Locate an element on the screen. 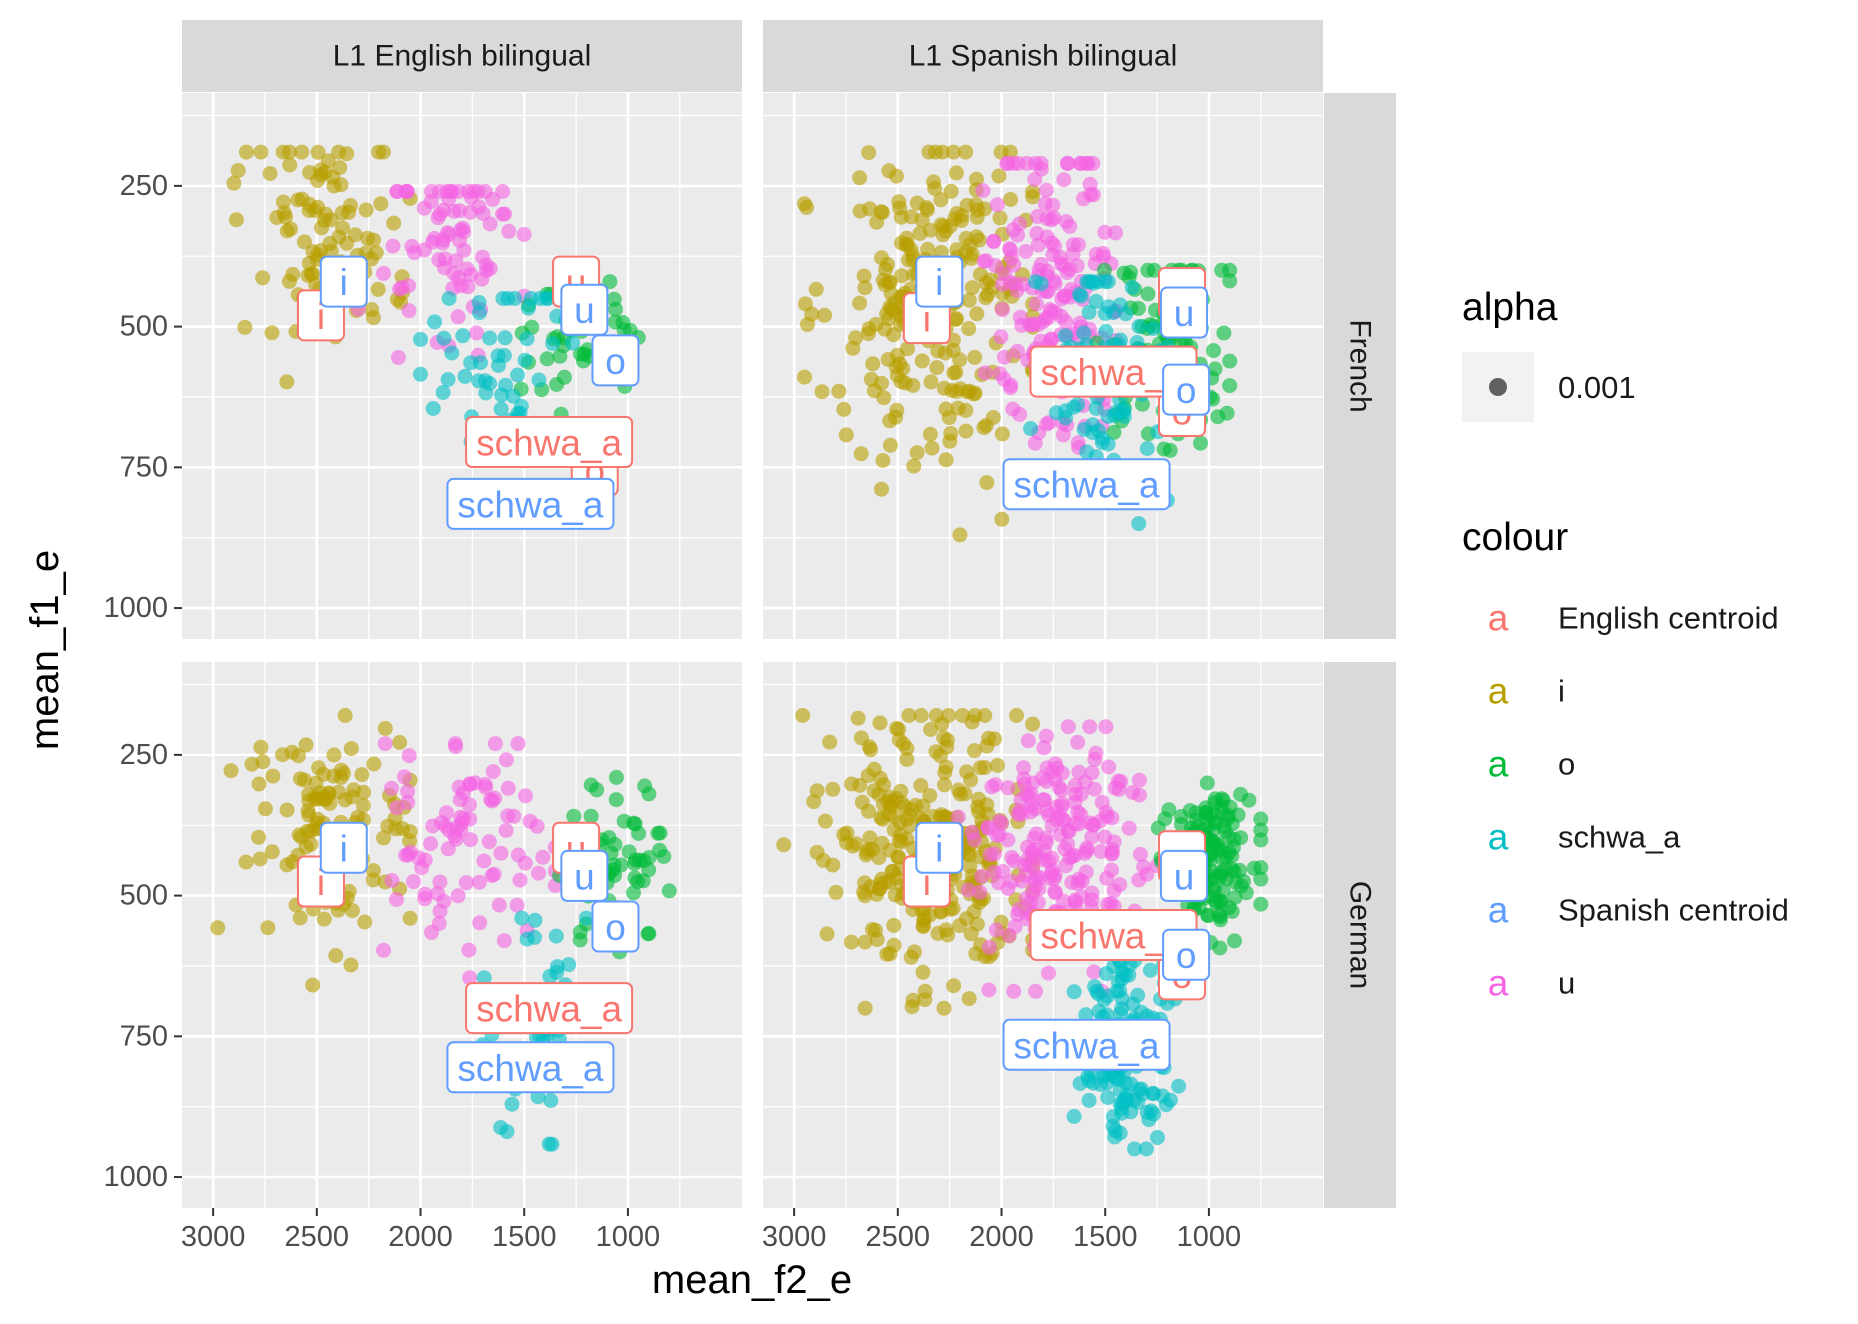  centroid-label-spanish-o: o is located at coordinates (1186, 389).